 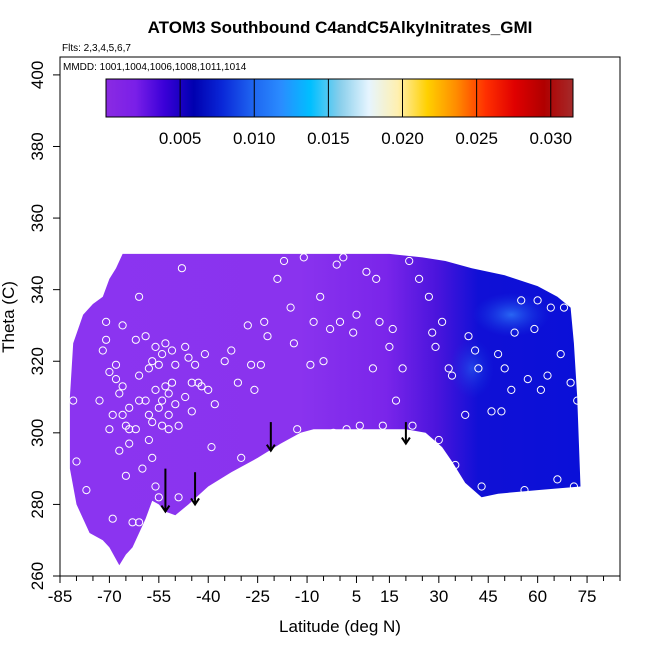 I want to click on colorbar-fill, so click(x=339, y=98).